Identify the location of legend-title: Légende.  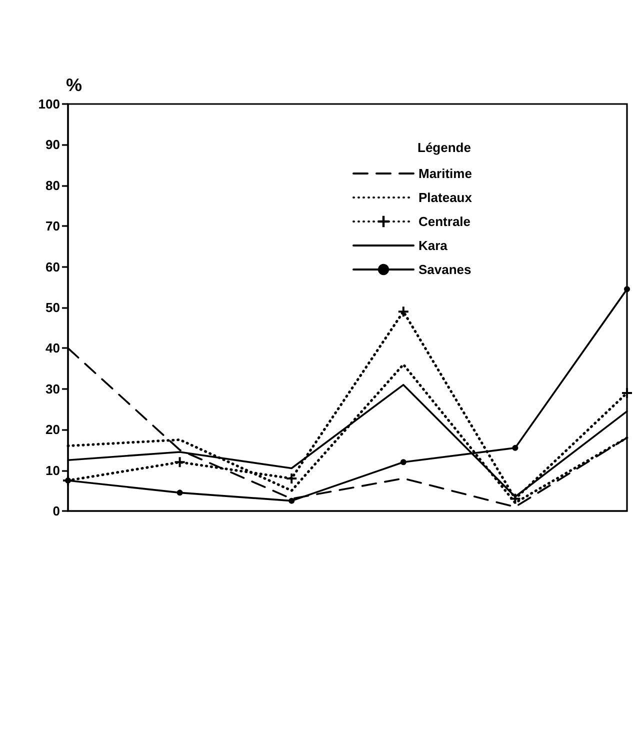
(444, 147).